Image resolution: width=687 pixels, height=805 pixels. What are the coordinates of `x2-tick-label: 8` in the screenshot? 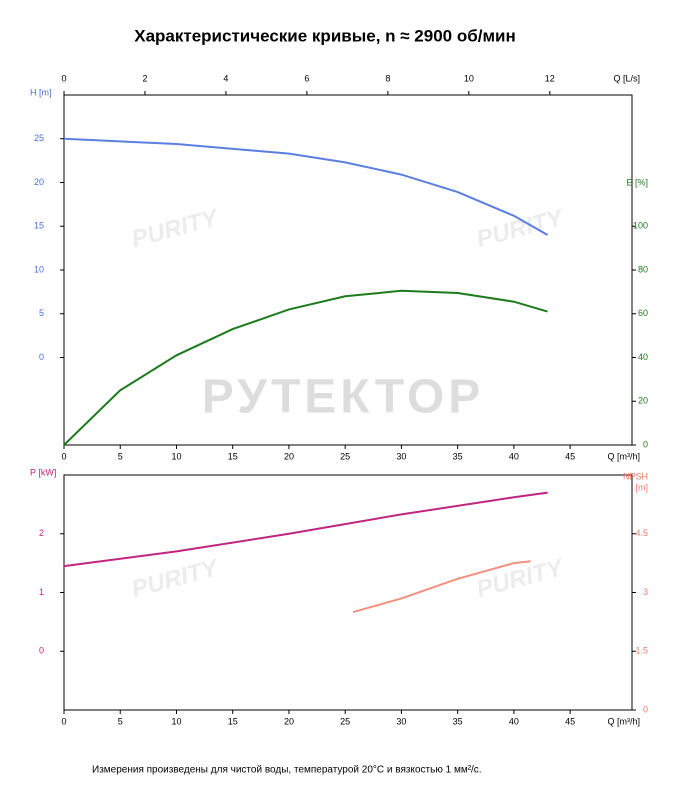 It's located at (387, 78).